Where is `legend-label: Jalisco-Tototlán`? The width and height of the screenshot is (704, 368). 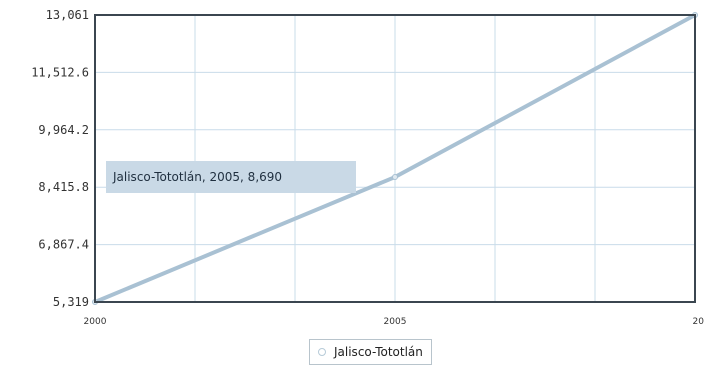 legend-label: Jalisco-Tototlán is located at coordinates (378, 352).